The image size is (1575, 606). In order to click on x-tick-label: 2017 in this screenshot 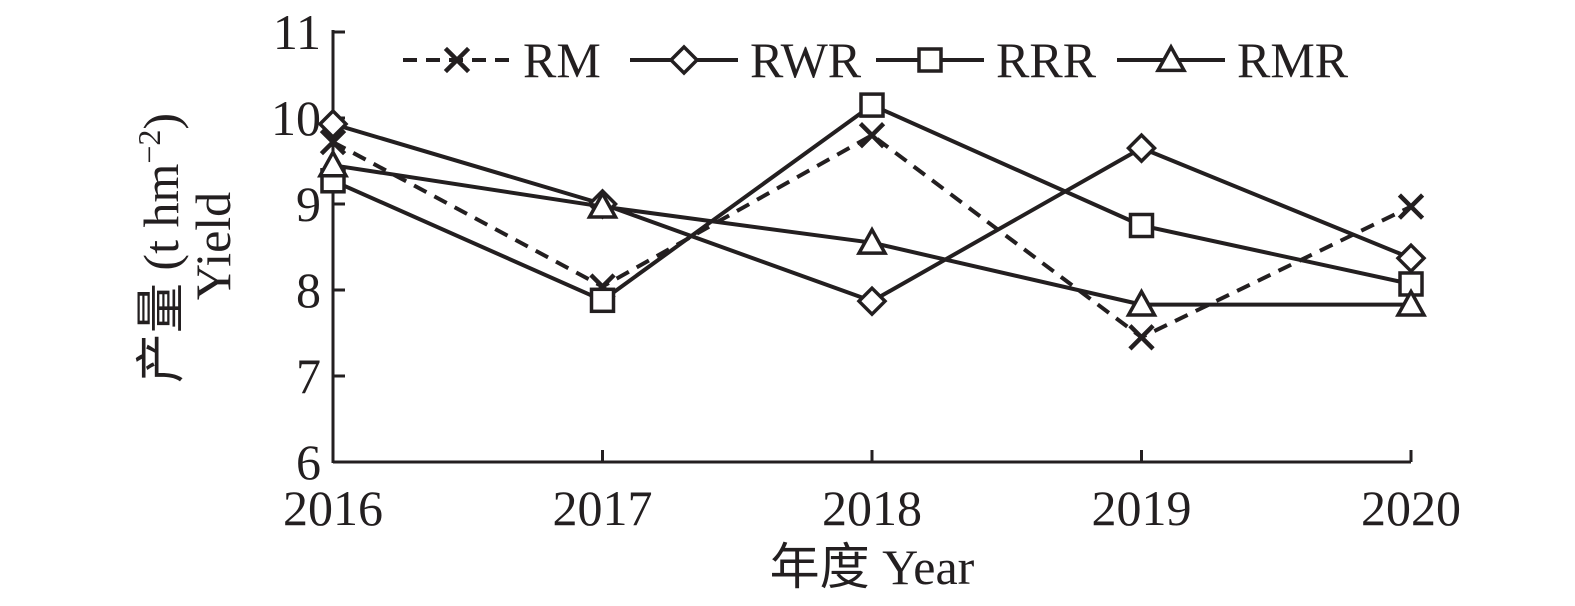, I will do `click(603, 508)`.